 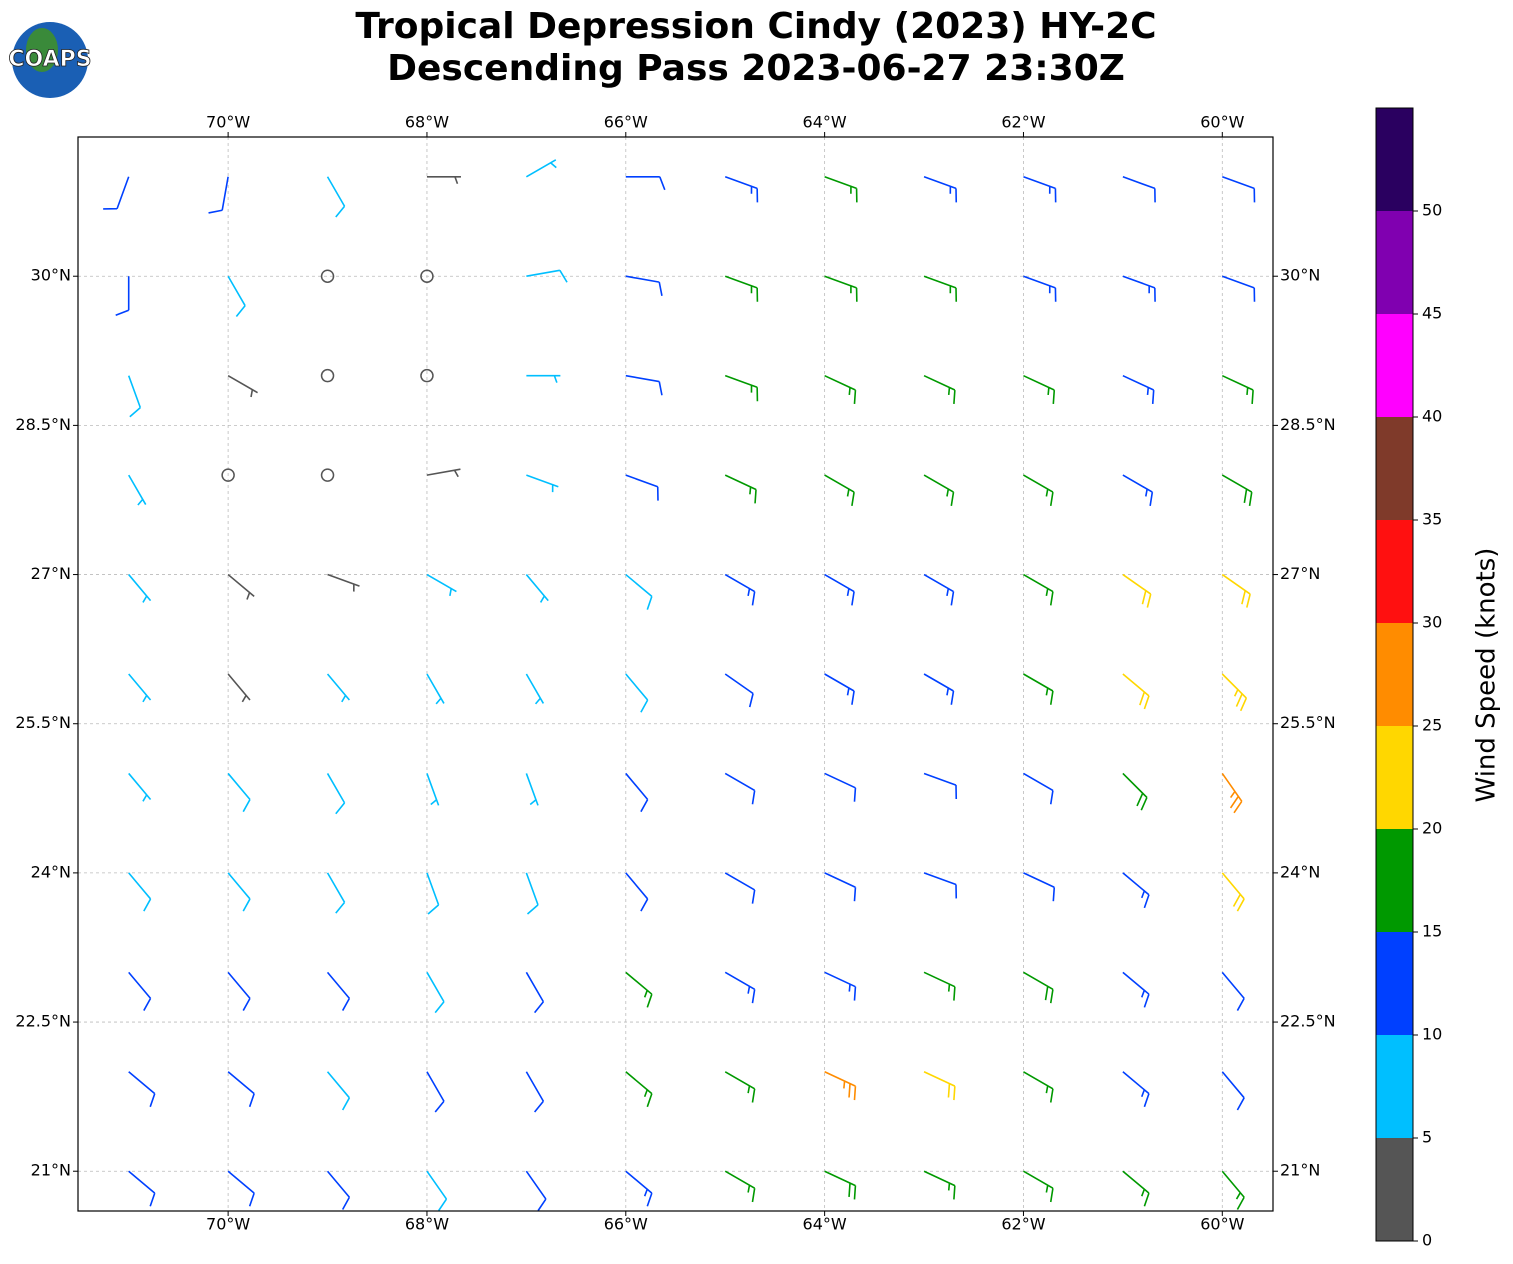 I want to click on x-tick-label: 60°W, so click(x=1222, y=122).